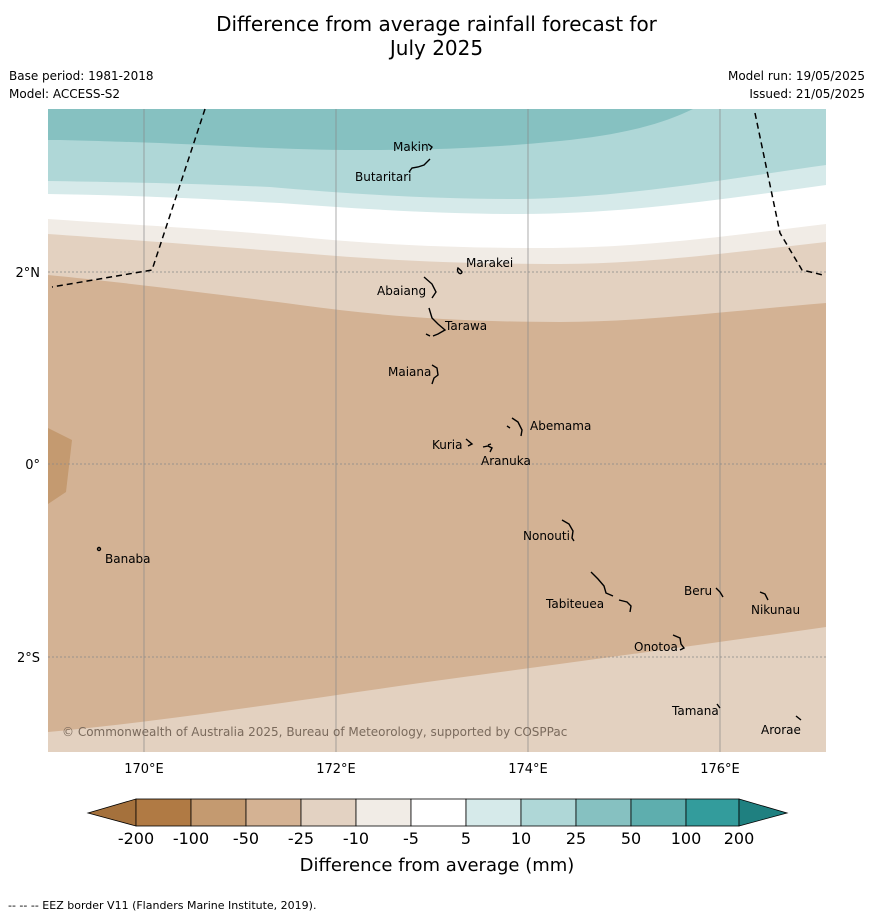 The image size is (873, 919). I want to click on island-shape-maiana, so click(435, 374).